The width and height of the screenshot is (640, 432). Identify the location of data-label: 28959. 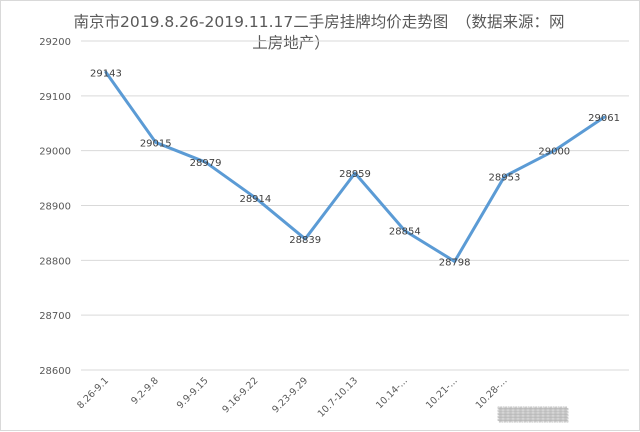
(355, 174).